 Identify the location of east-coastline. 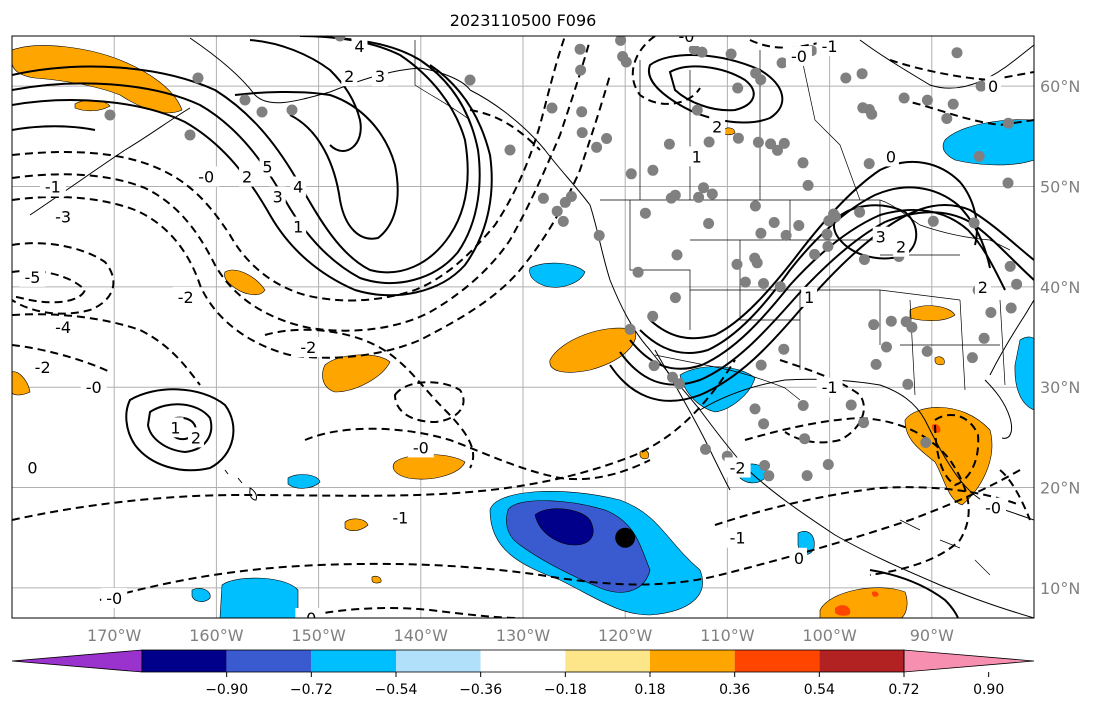
(1011, 337).